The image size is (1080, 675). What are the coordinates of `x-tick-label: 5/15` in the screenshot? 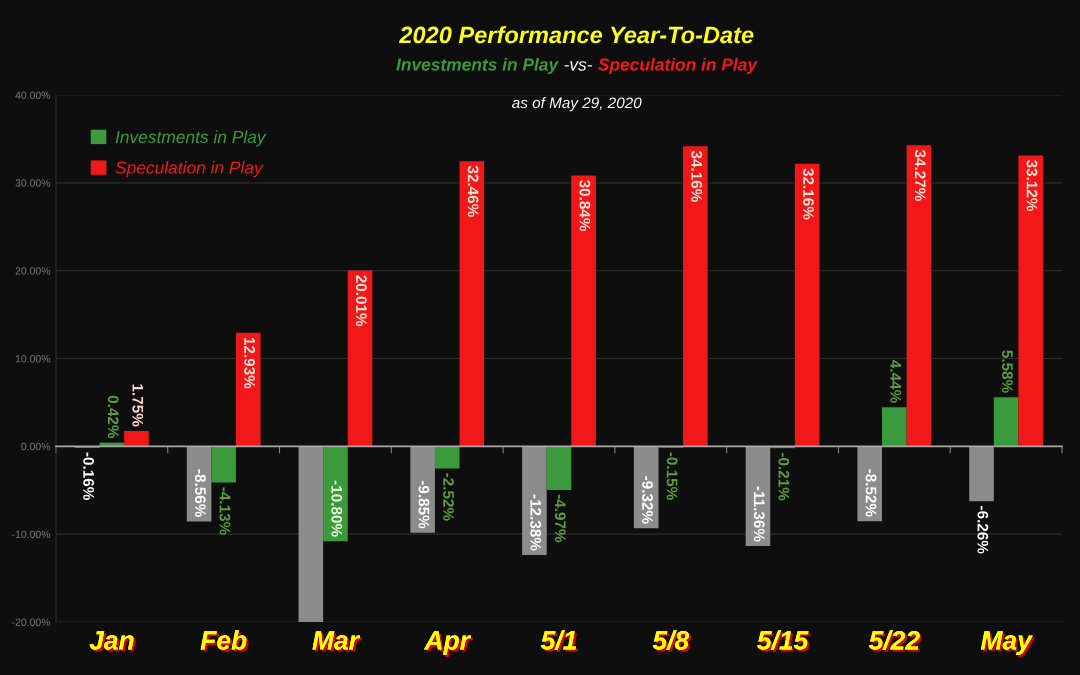 It's located at (784, 641).